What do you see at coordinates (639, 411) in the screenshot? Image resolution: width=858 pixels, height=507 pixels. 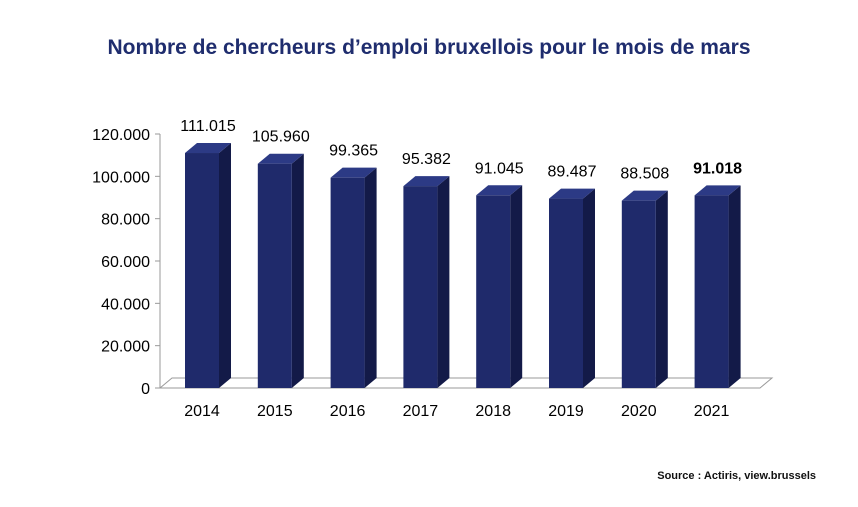 I see `x-tick-label: 2020` at bounding box center [639, 411].